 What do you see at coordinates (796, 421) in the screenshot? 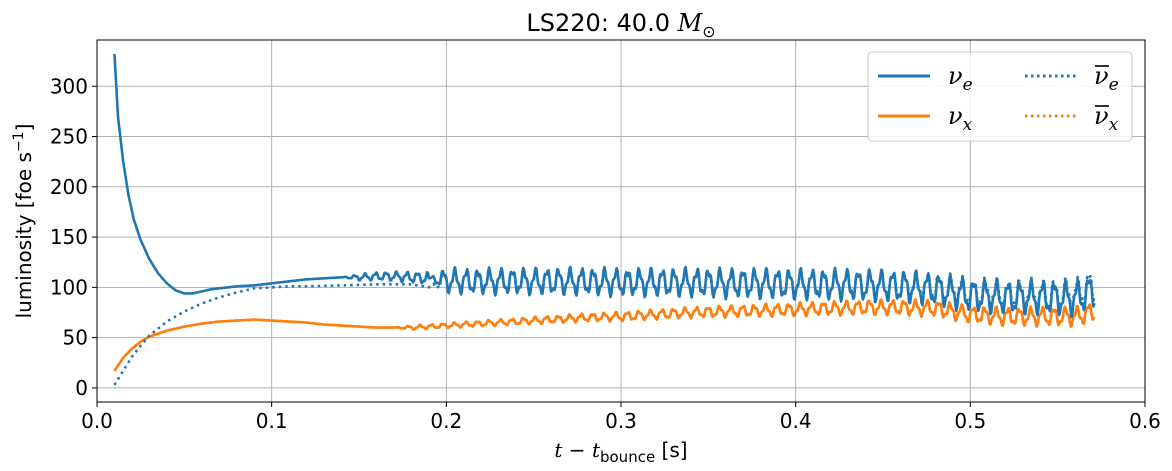
I see `x-tick-label: 0.4` at bounding box center [796, 421].